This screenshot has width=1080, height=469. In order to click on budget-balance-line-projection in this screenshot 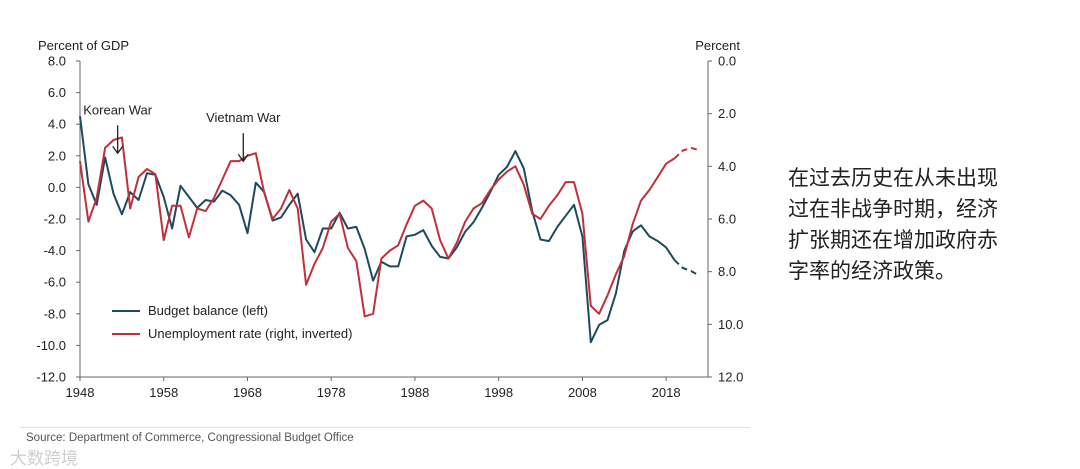, I will do `click(687, 268)`.